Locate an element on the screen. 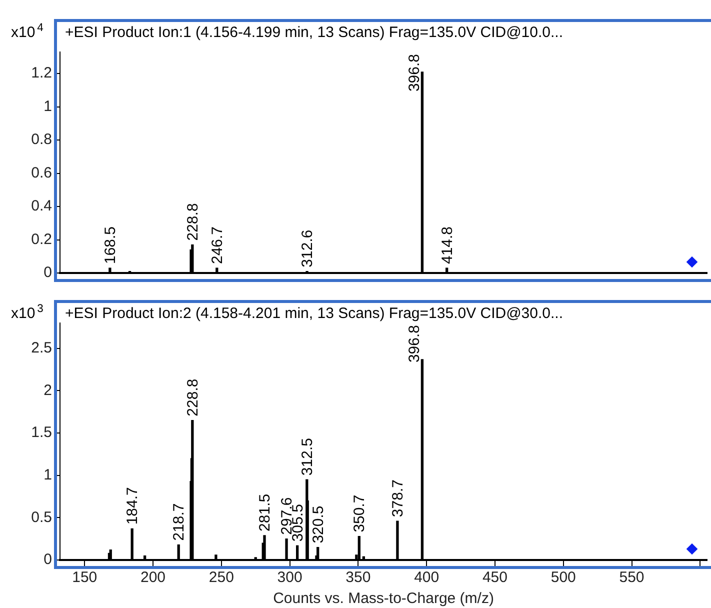 The height and width of the screenshot is (608, 711). y-tick-label: 2.5 is located at coordinates (41, 348).